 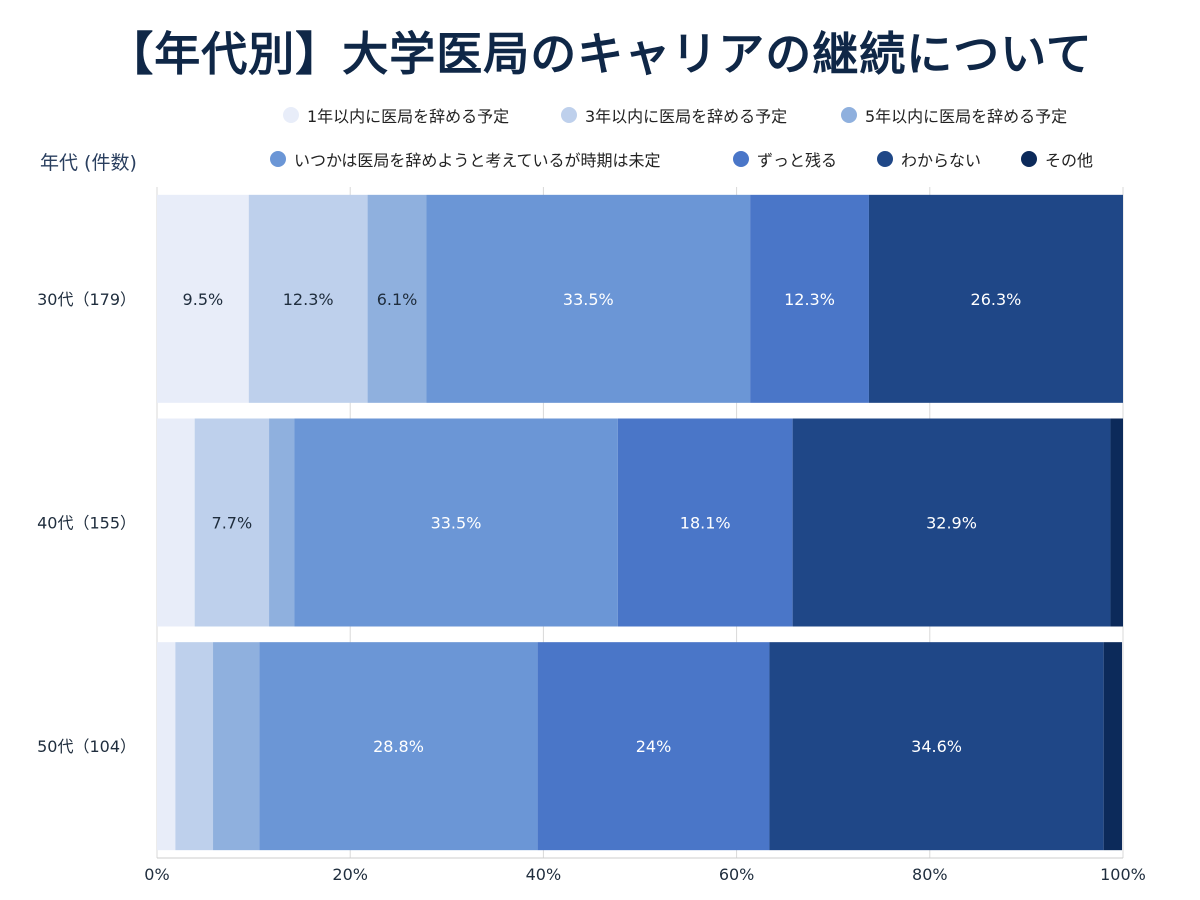 What do you see at coordinates (737, 874) in the screenshot?
I see `x-tick-label: 60%` at bounding box center [737, 874].